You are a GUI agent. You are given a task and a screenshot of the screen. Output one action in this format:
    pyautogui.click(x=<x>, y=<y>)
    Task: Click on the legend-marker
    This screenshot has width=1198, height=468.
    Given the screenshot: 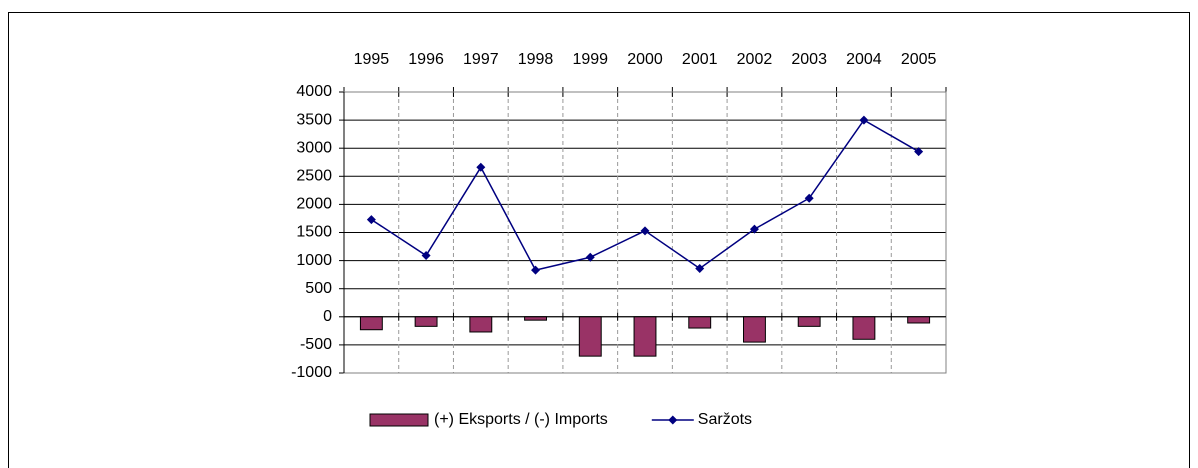 What is the action you would take?
    pyautogui.click(x=673, y=420)
    